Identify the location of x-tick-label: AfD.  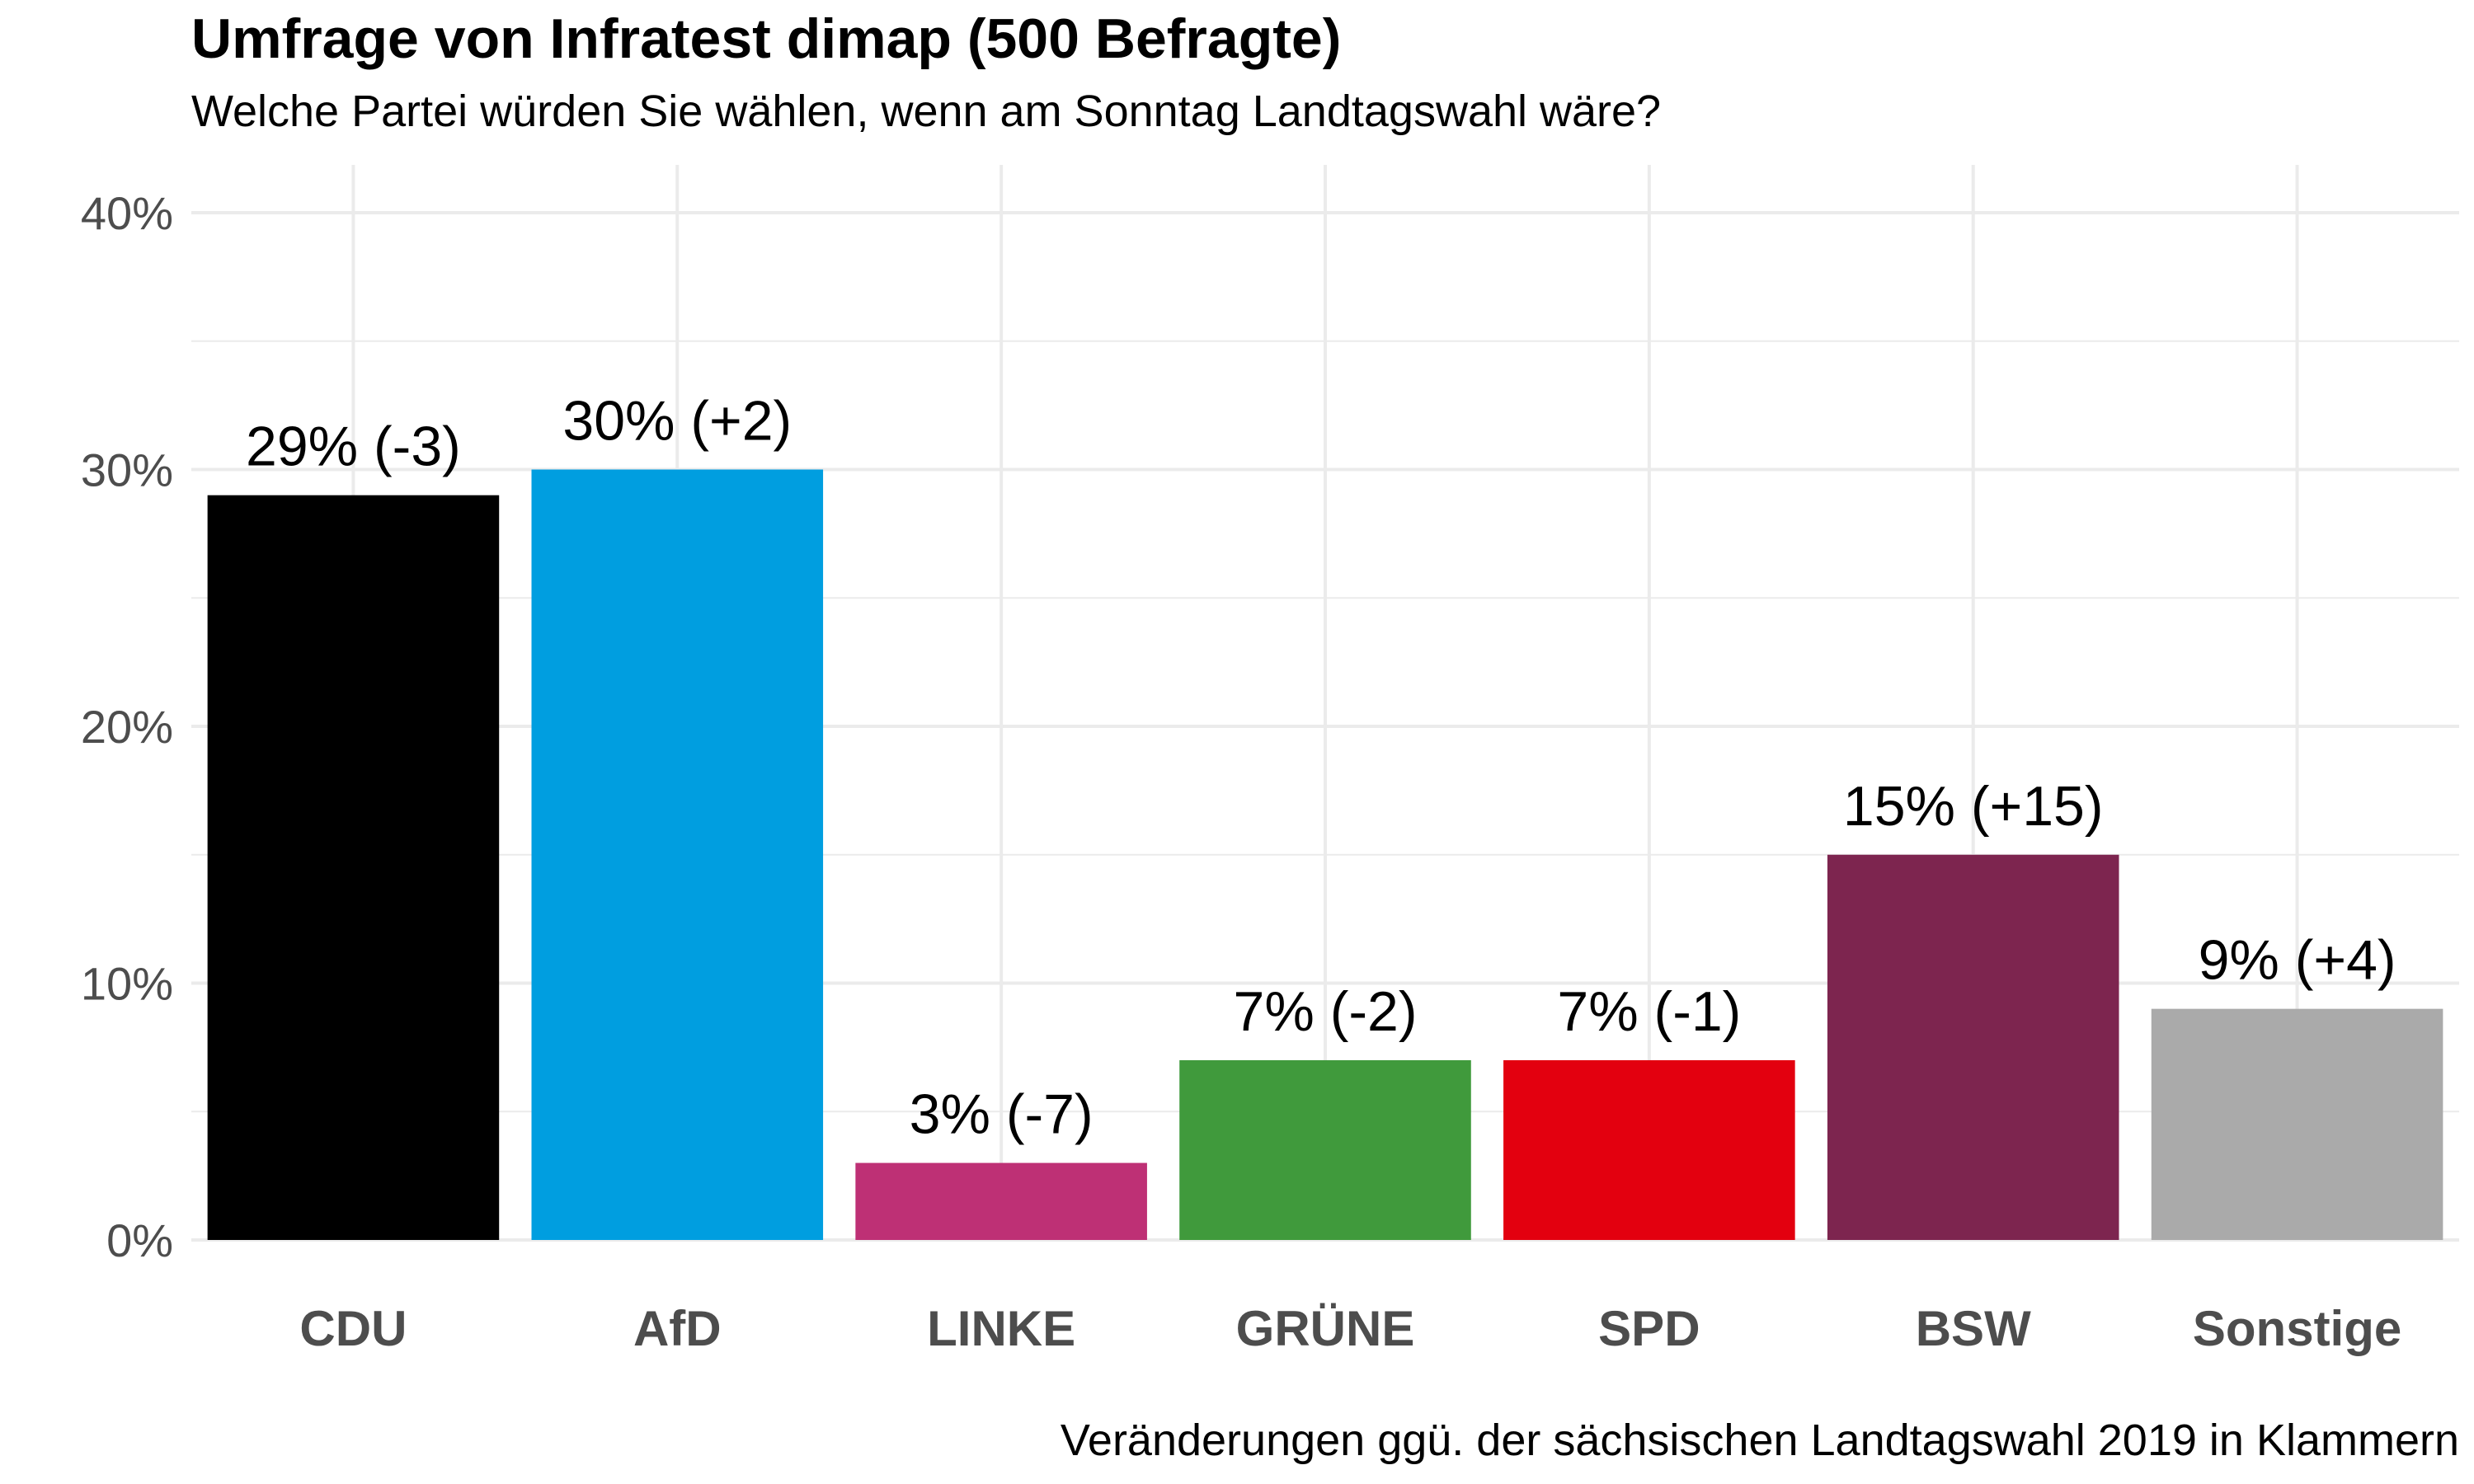
(677, 1328).